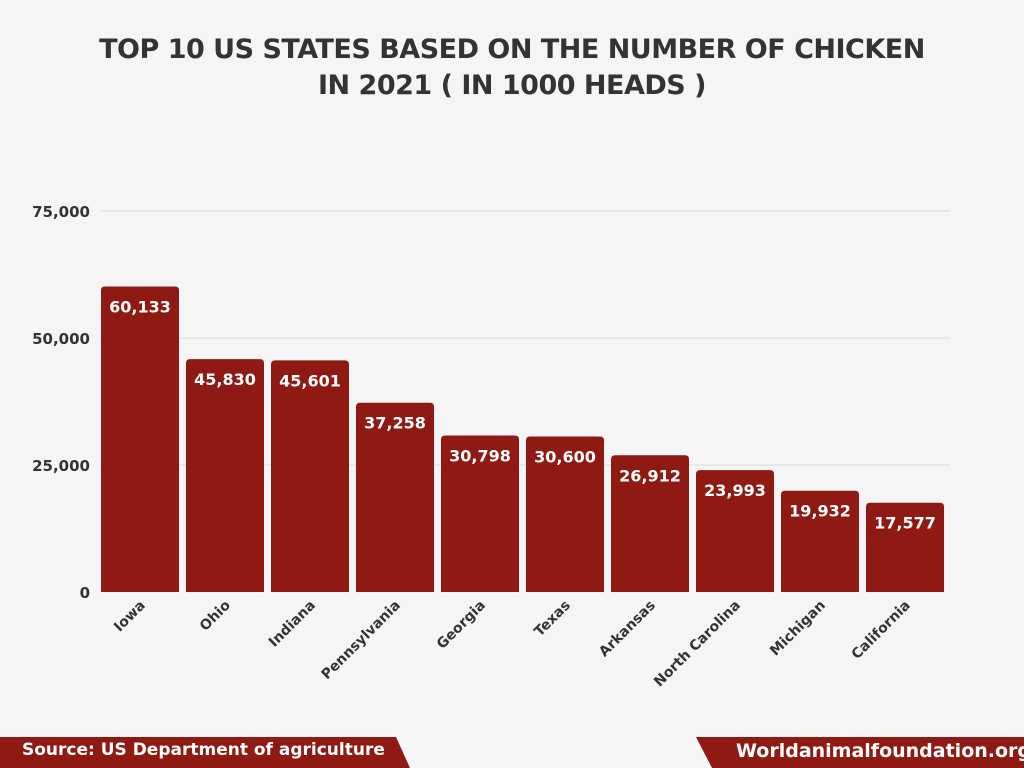 The height and width of the screenshot is (768, 1024). I want to click on source-banner: Source: US Department of agriculture, so click(205, 752).